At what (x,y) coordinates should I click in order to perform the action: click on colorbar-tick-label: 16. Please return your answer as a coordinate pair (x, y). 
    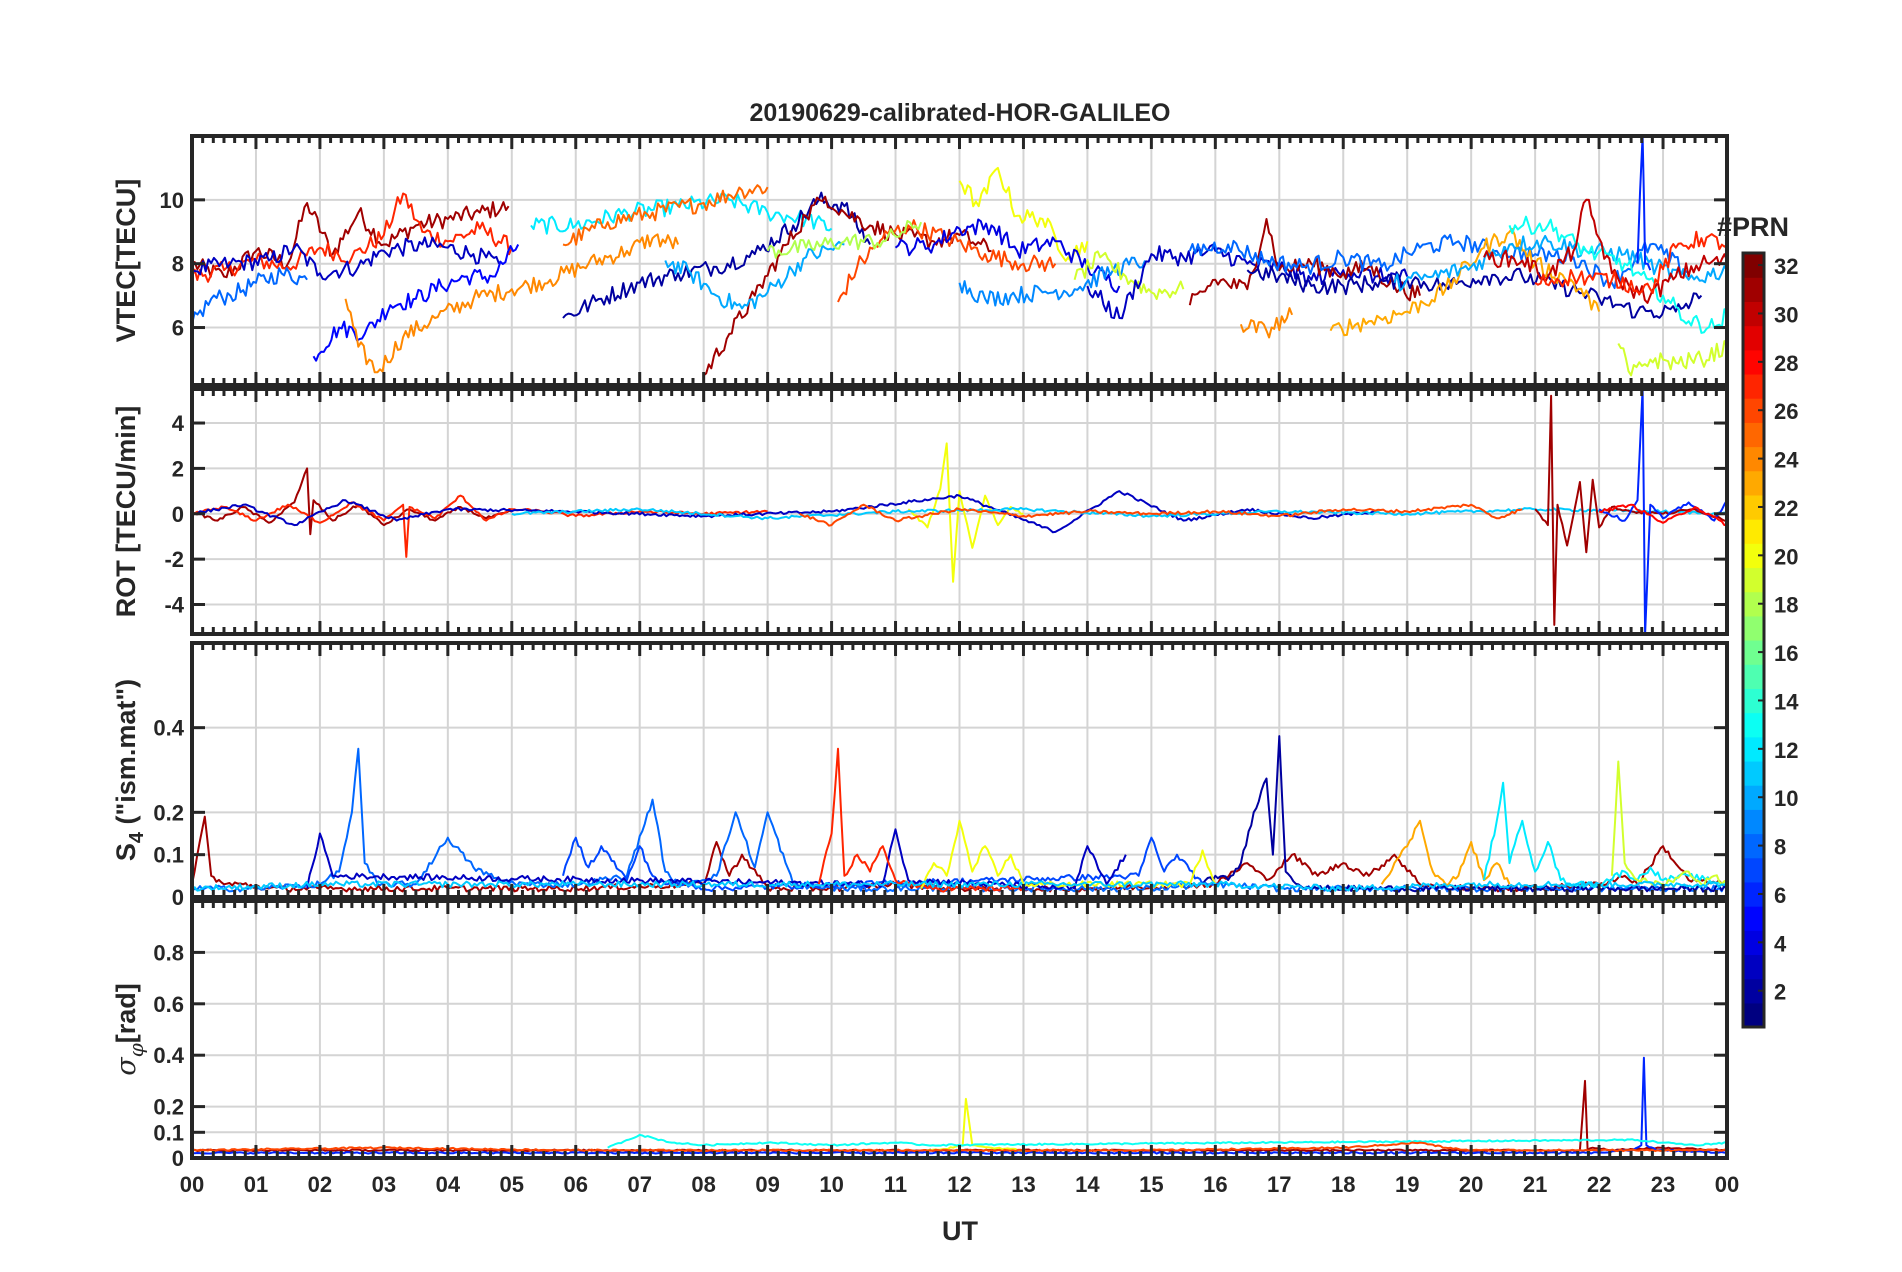
    Looking at the image, I should click on (1786, 653).